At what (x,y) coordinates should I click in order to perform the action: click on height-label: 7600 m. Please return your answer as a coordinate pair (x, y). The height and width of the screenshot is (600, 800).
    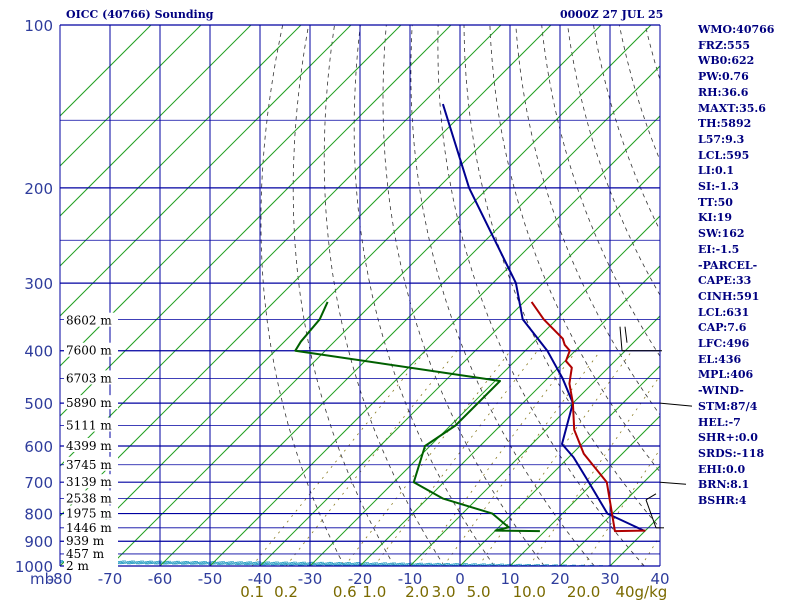
    Looking at the image, I should click on (89, 351).